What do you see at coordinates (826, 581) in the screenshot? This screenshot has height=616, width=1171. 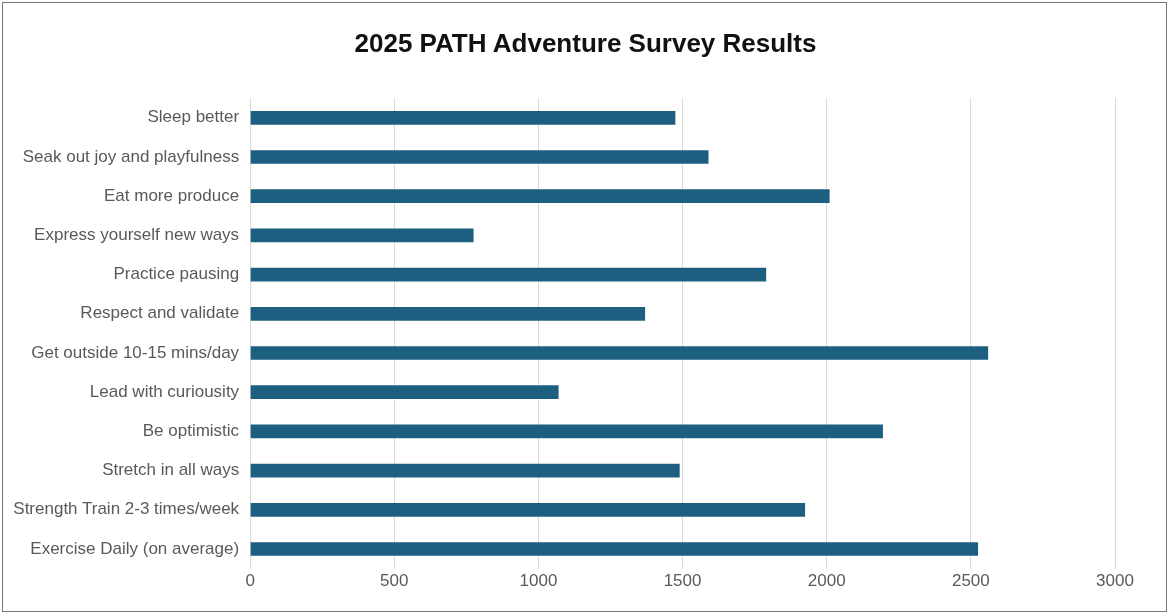 I see `x-tick-label: 2000` at bounding box center [826, 581].